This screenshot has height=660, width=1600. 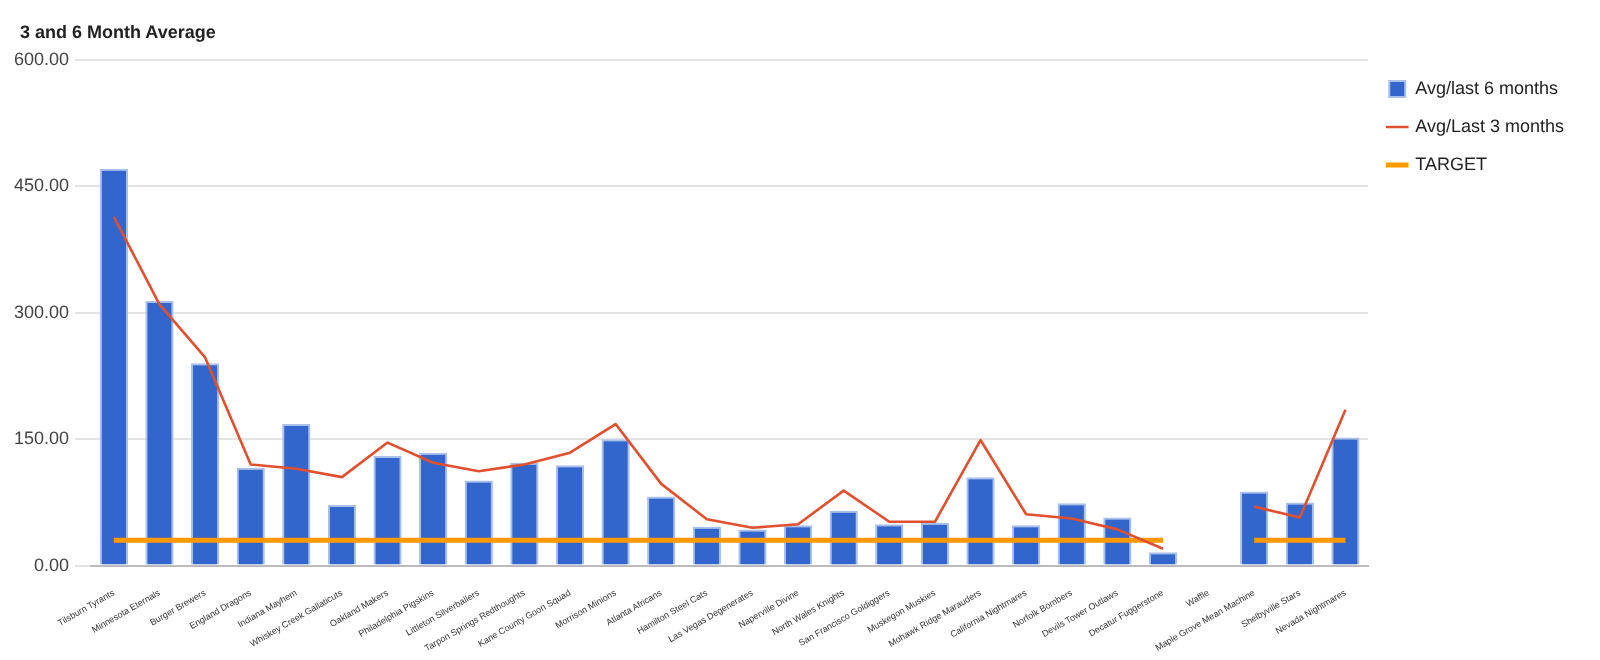 I want to click on chart-title: 3 and 6 Month Average, so click(x=118, y=31).